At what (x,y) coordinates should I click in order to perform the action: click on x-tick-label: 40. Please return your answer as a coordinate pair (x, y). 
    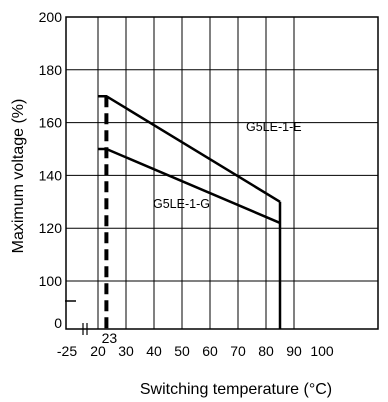
    Looking at the image, I should click on (154, 351).